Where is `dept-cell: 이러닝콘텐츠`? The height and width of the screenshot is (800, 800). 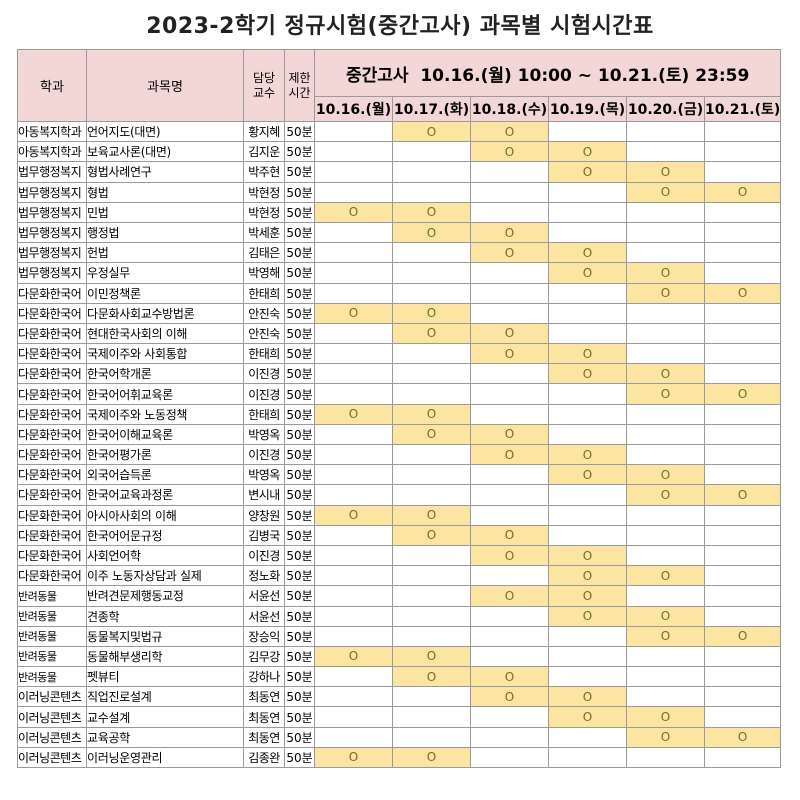 dept-cell: 이러닝콘텐츠 is located at coordinates (52, 757).